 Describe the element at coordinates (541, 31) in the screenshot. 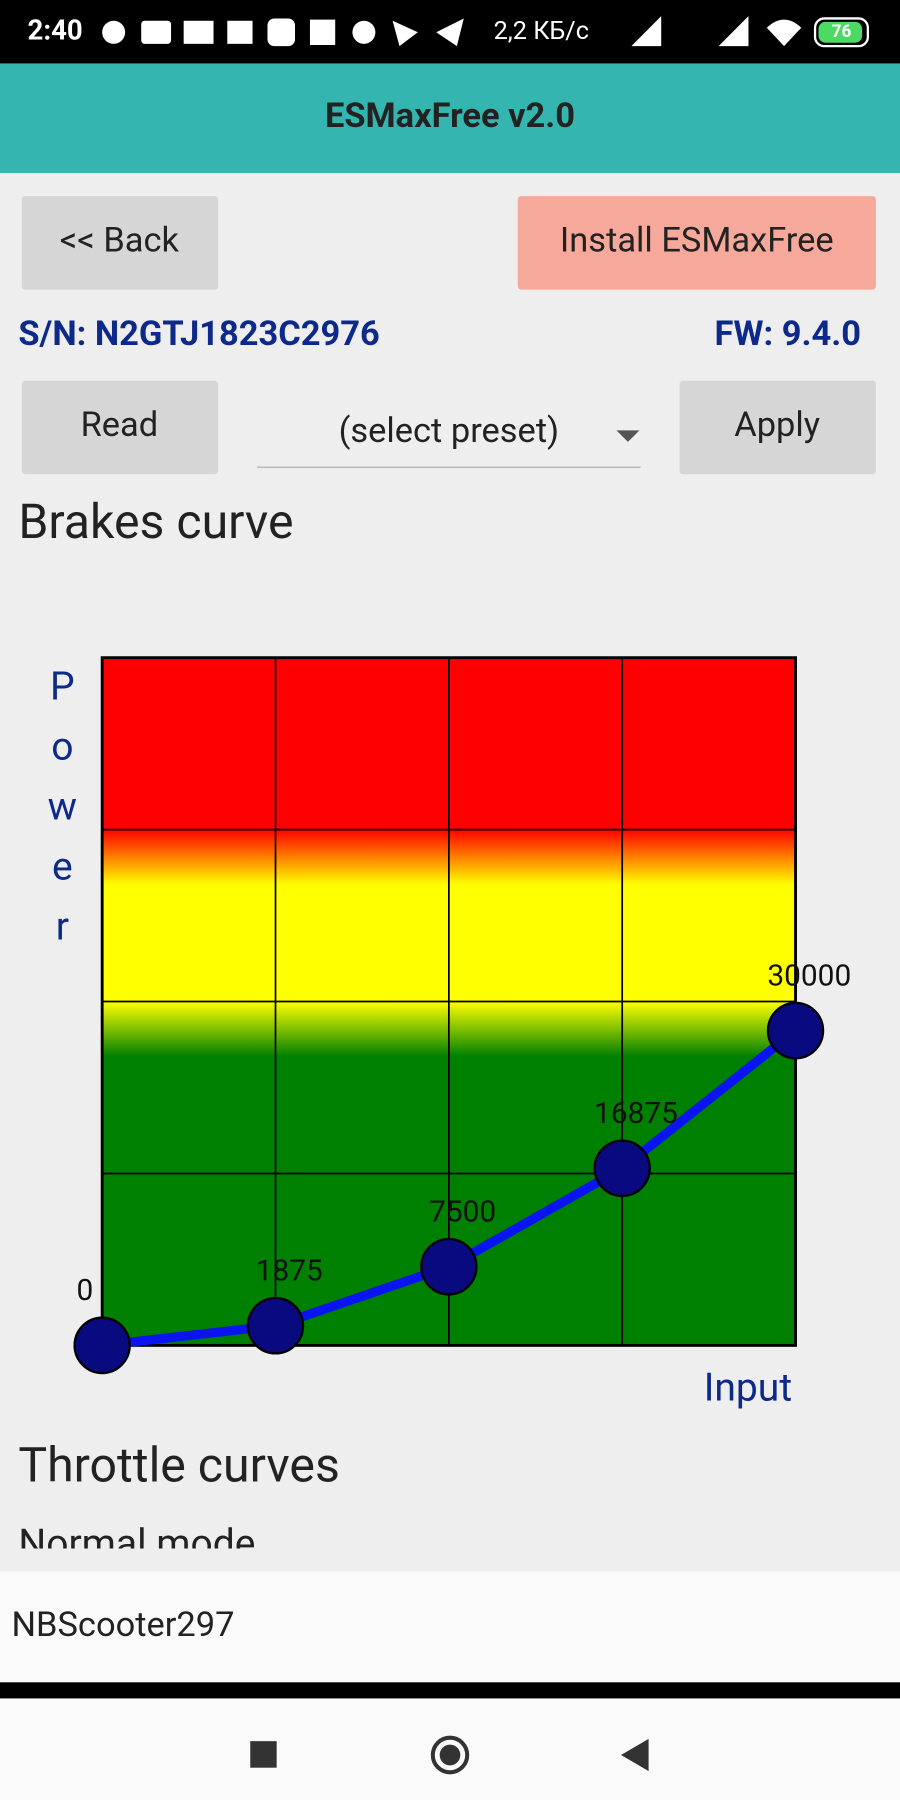

I see `network-speed: 2,2 КБ/с` at that location.